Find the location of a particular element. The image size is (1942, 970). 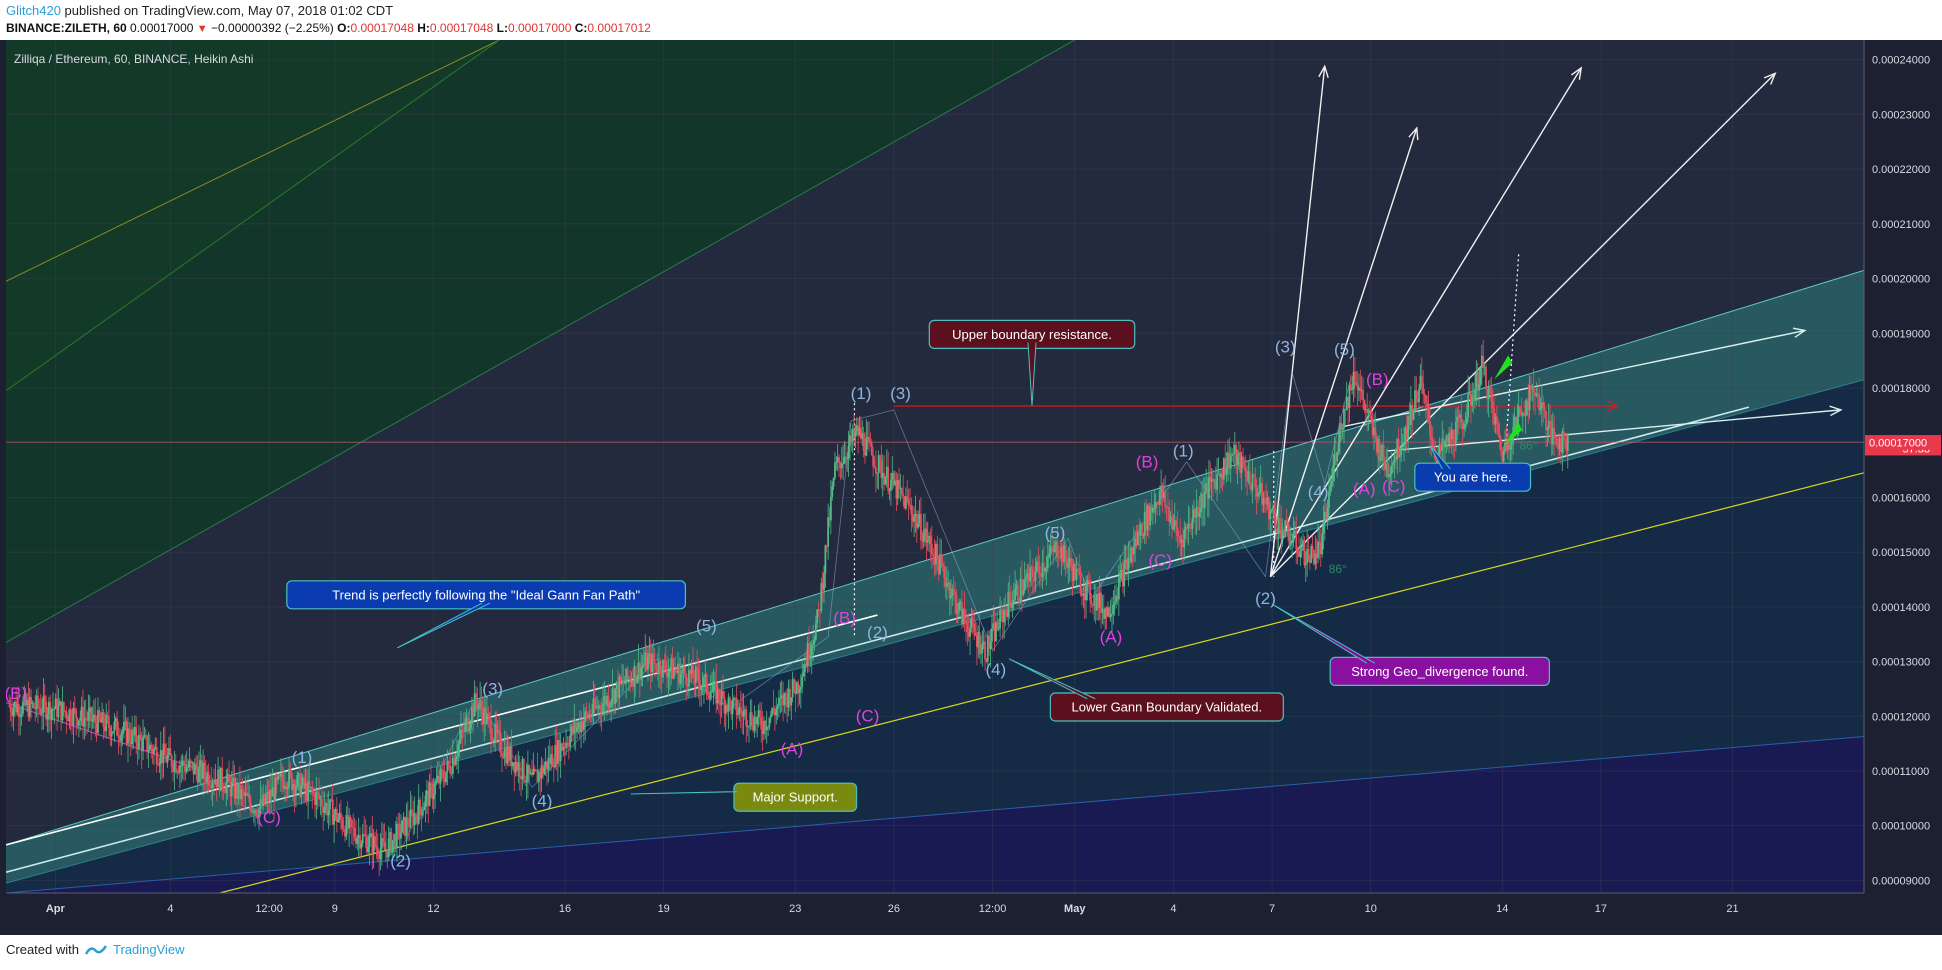

wave-label: 86° is located at coordinates (1528, 445).